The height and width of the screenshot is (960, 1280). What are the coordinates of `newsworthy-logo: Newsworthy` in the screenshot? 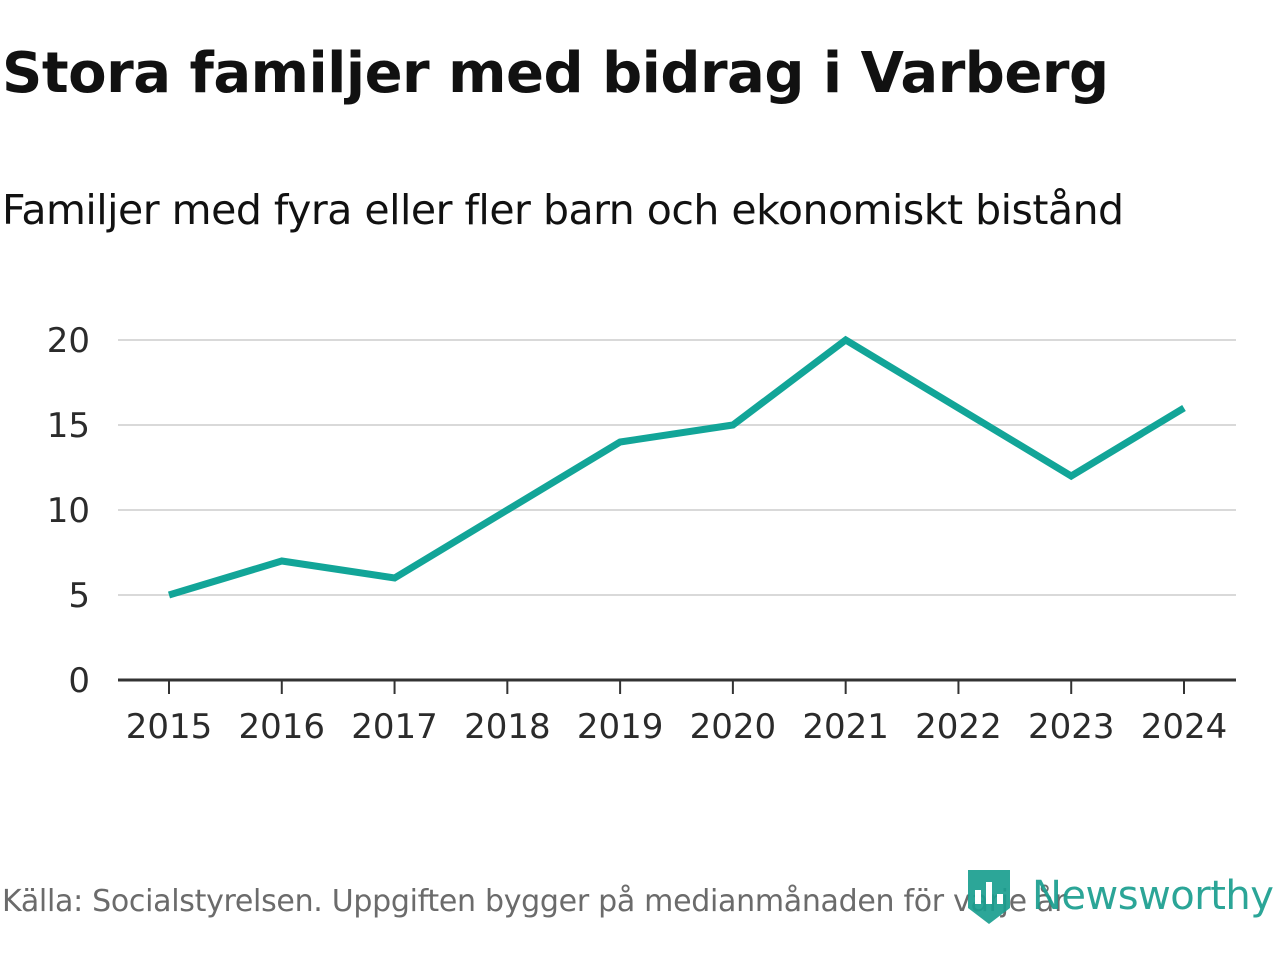 It's located at (1119, 896).